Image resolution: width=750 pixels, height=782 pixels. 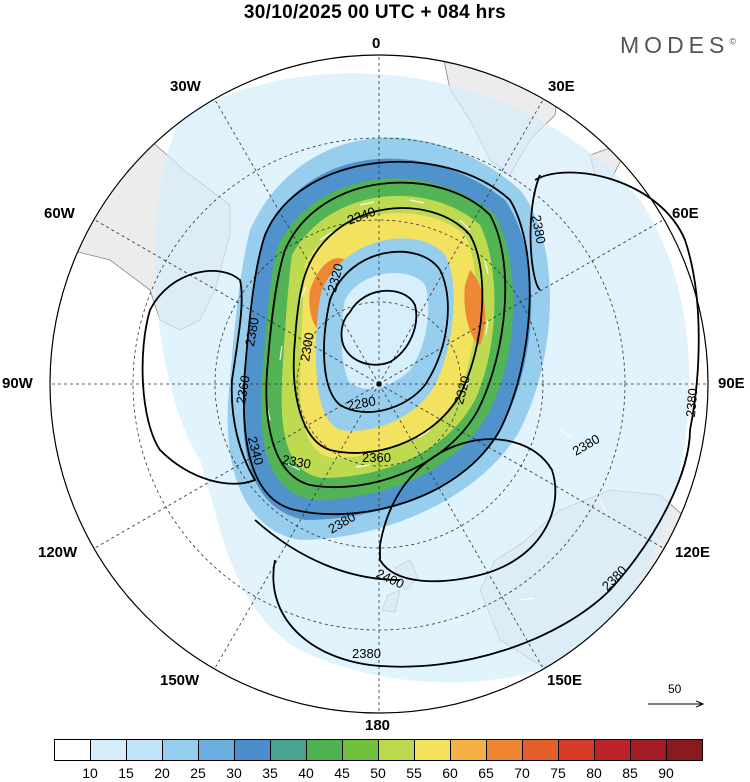 What do you see at coordinates (617, 301) in the screenshot?
I see `contour-2380-ridge-east` at bounding box center [617, 301].